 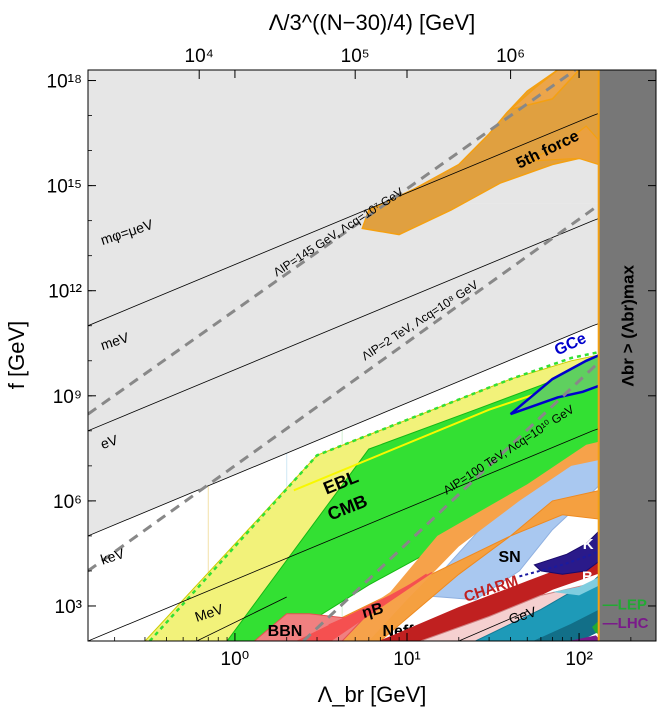 I want to click on region-b-light, so click(x=576, y=586).